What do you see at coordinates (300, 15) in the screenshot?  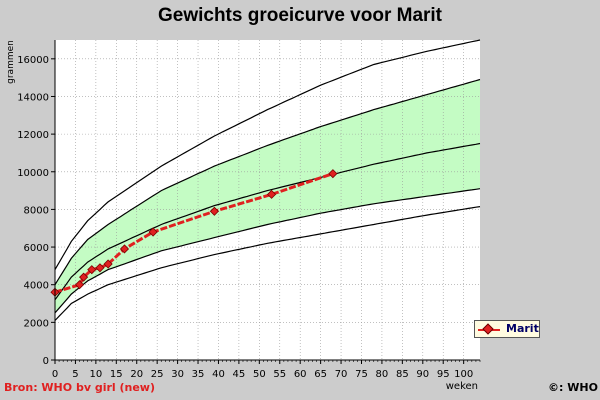 I see `chart-title: Gewichts groeicurve voor Marit` at bounding box center [300, 15].